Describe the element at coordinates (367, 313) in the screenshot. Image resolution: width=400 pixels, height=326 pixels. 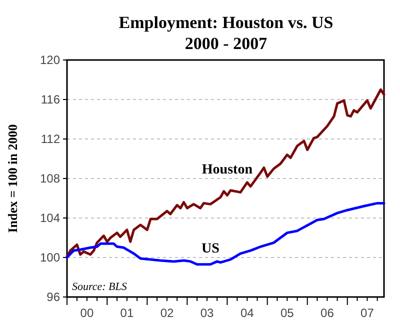
I see `x-tick-label: 07` at that location.